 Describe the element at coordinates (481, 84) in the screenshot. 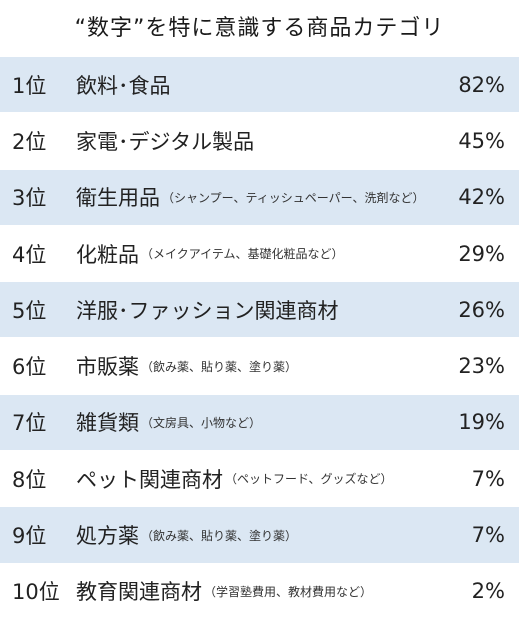

I see `percentage-value: 82%` at that location.